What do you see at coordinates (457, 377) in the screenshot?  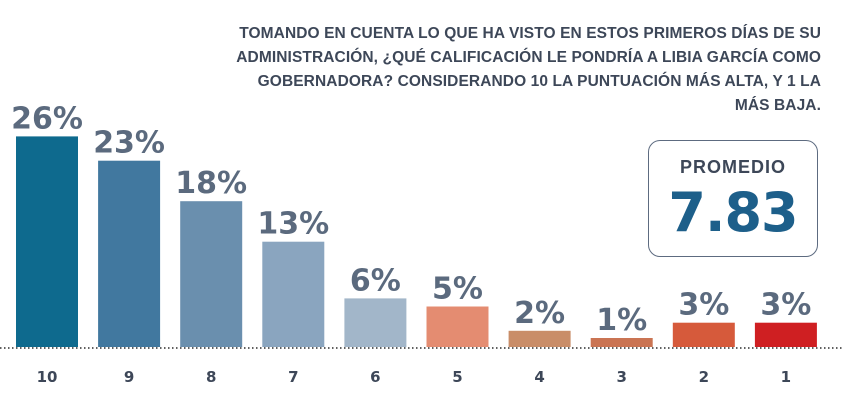 I see `x-tick-5: 5` at bounding box center [457, 377].